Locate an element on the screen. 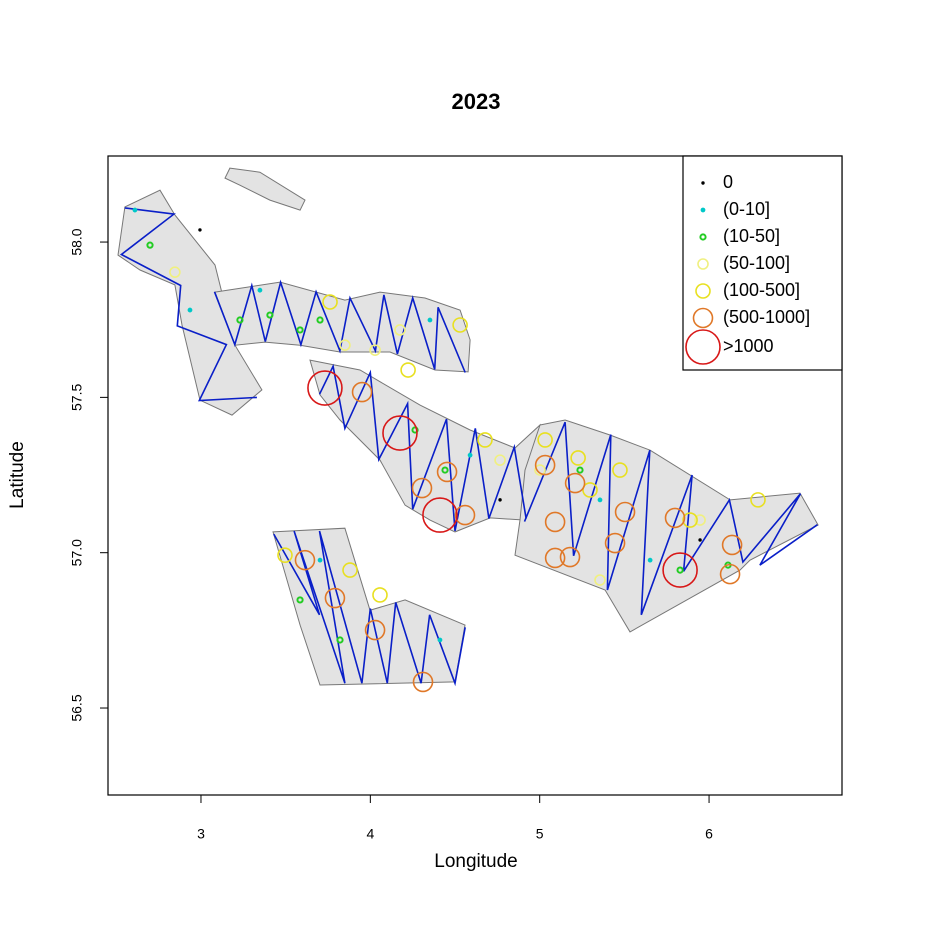 Image resolution: width=951 pixels, height=951 pixels. y-tick-label: 58.0 is located at coordinates (77, 241).